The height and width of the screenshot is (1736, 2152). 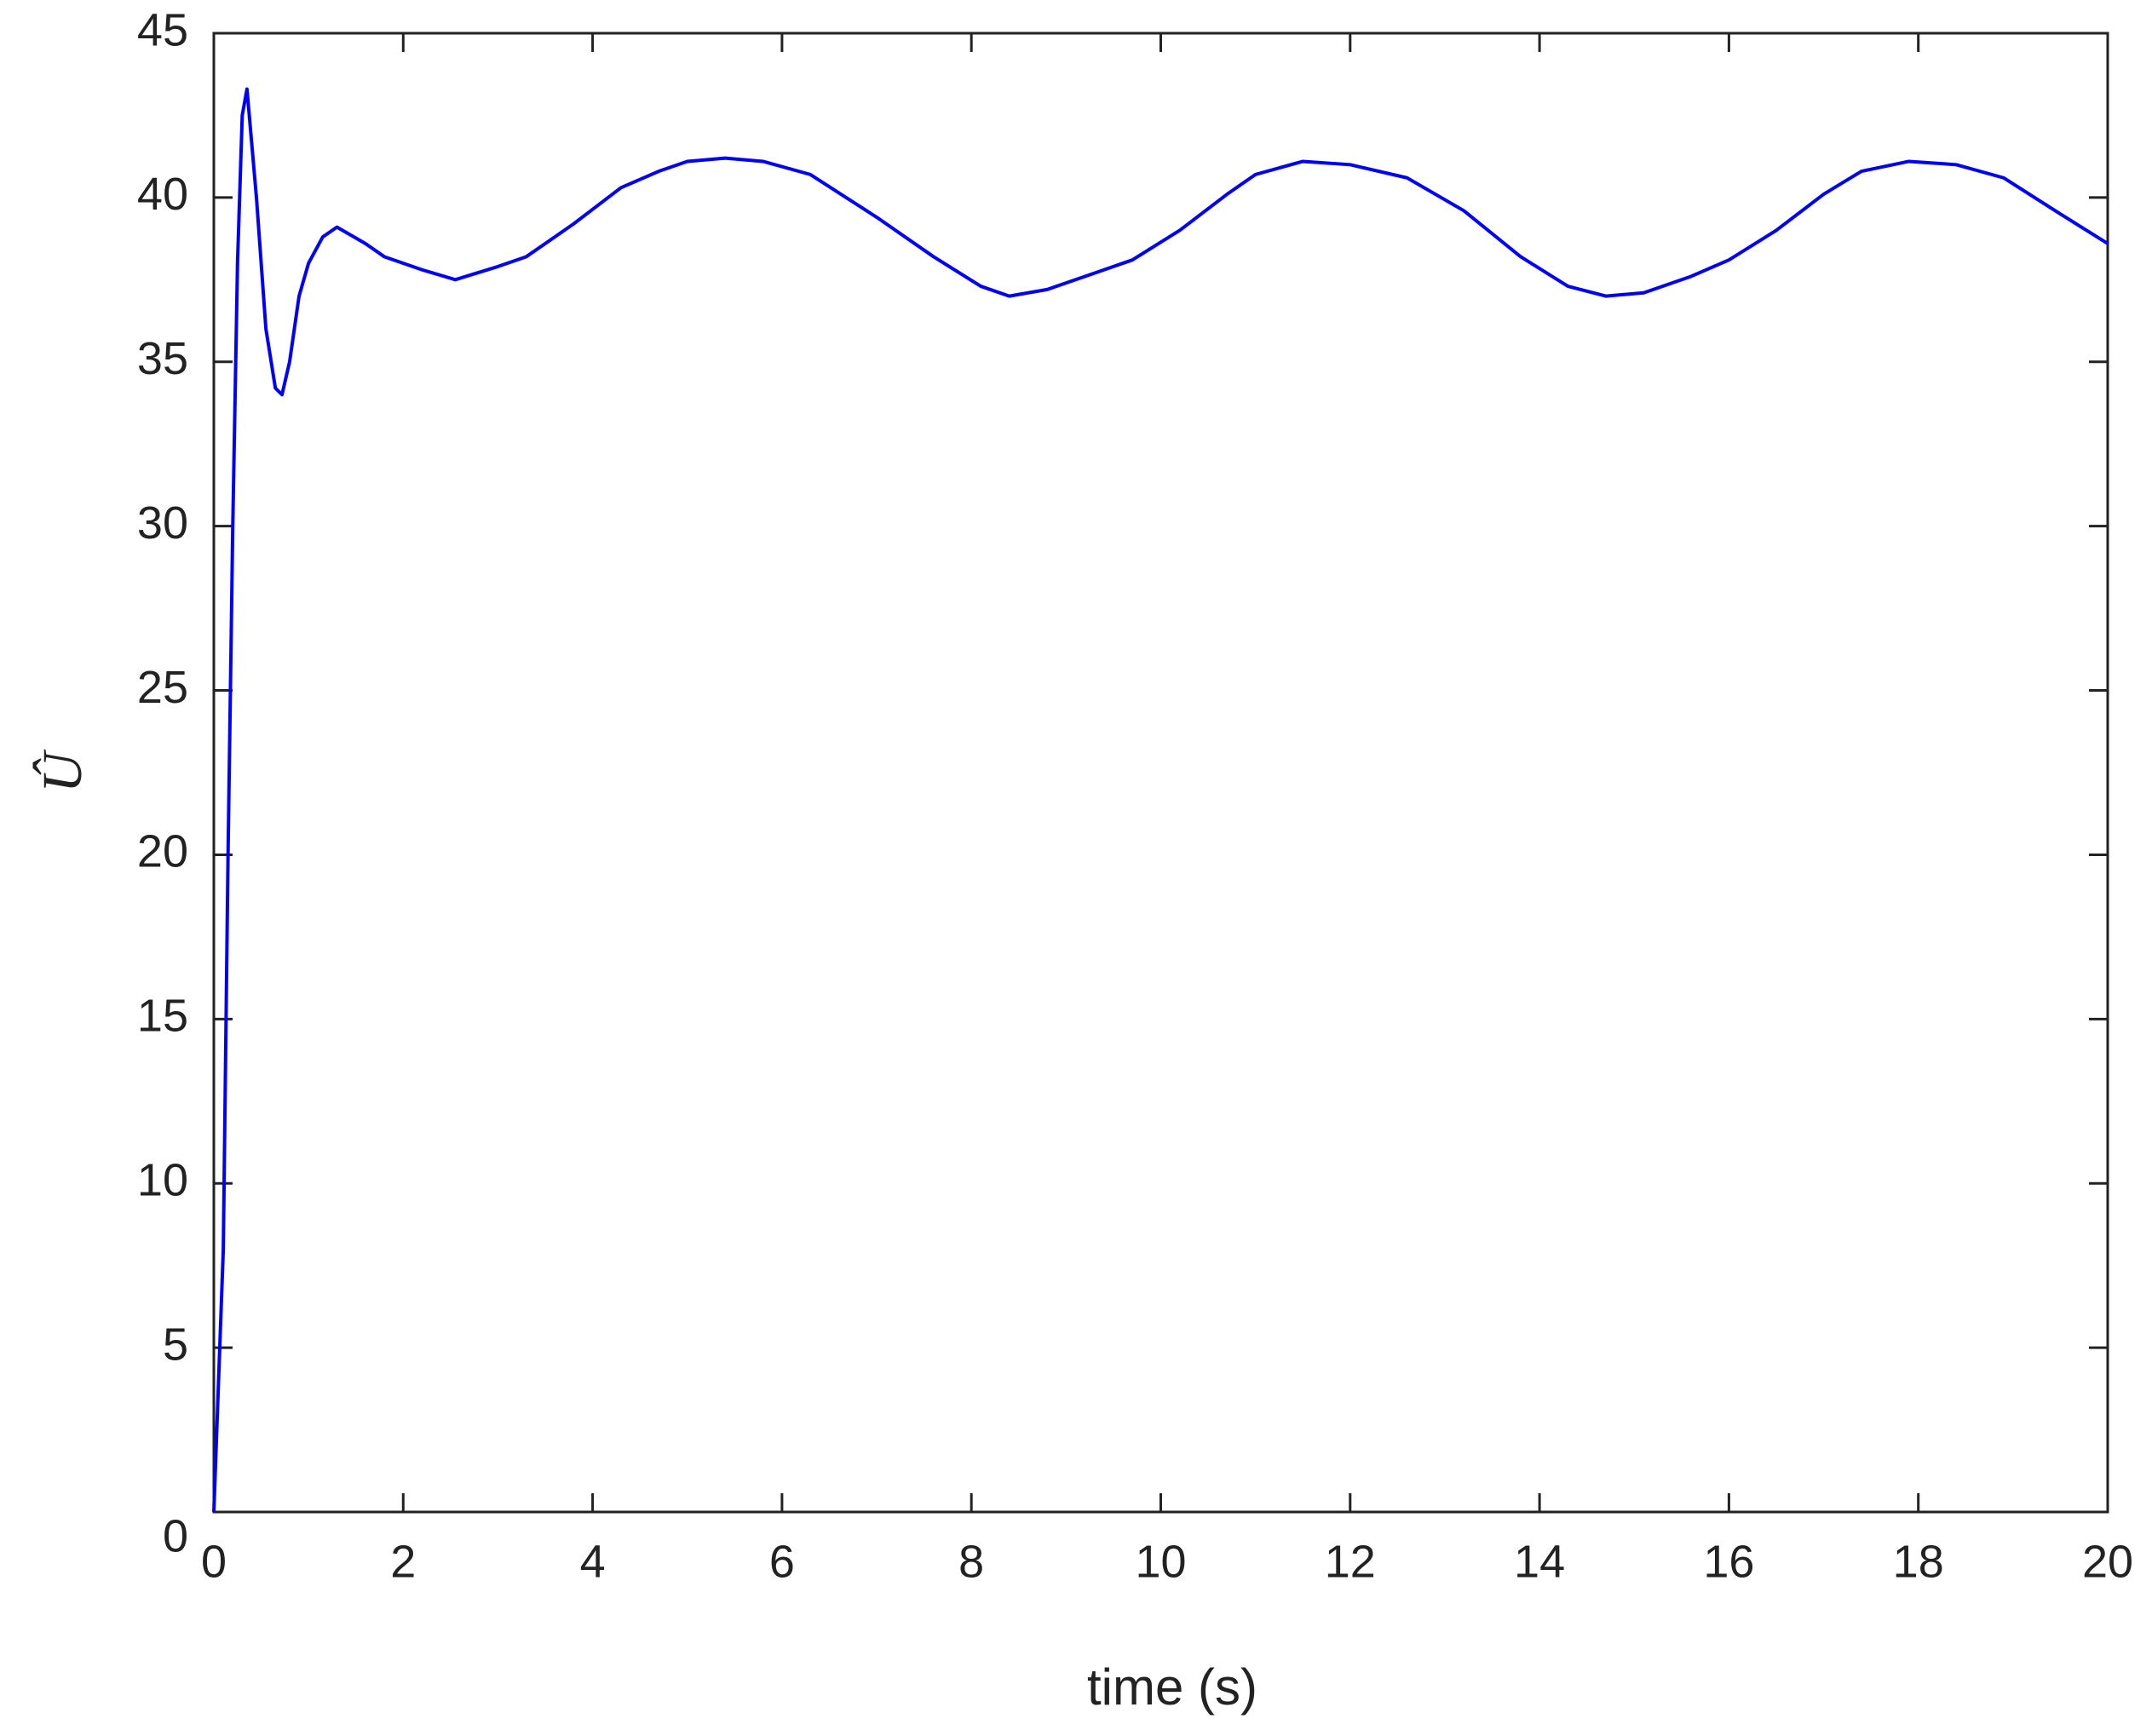 I want to click on y-tick-label: 5, so click(x=175, y=1344).